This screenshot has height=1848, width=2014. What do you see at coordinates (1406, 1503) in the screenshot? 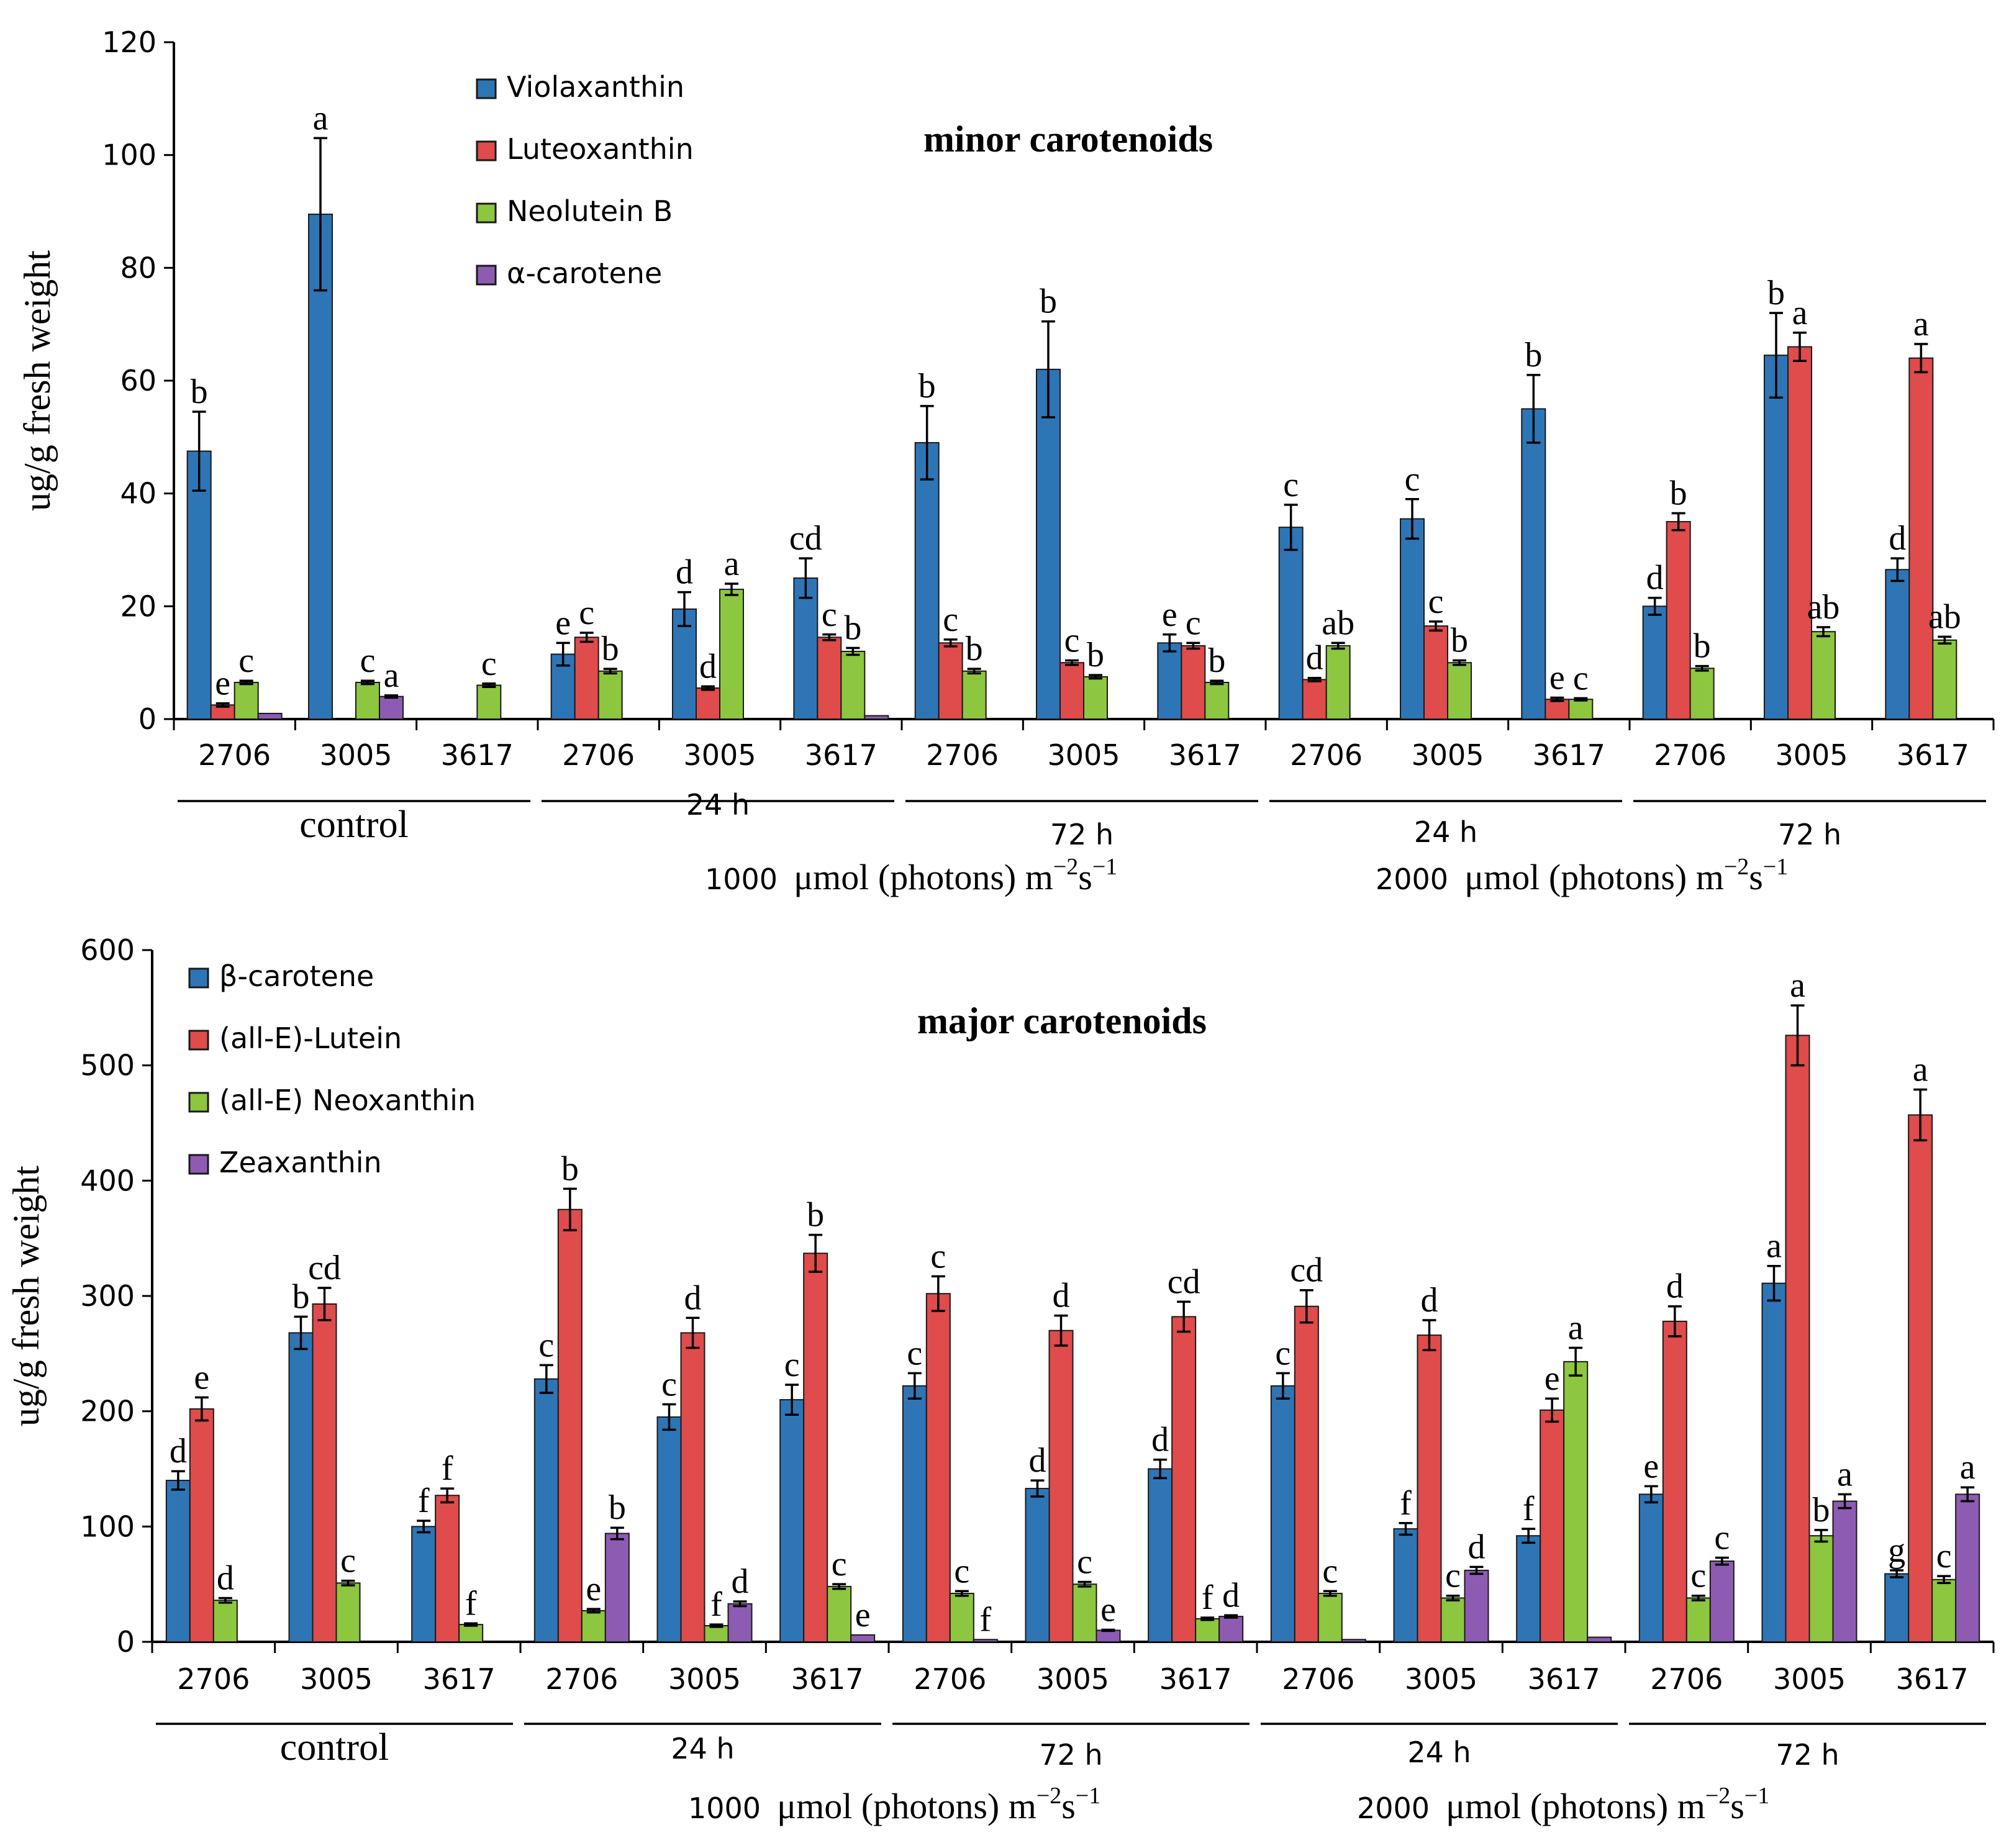
I see `significance-letter: f` at bounding box center [1406, 1503].